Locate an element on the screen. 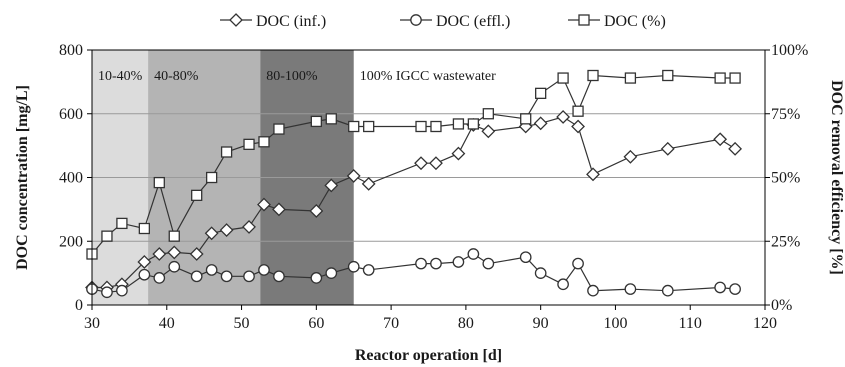 The height and width of the screenshot is (367, 845). legend-label: DOC (effl.) is located at coordinates (473, 21).